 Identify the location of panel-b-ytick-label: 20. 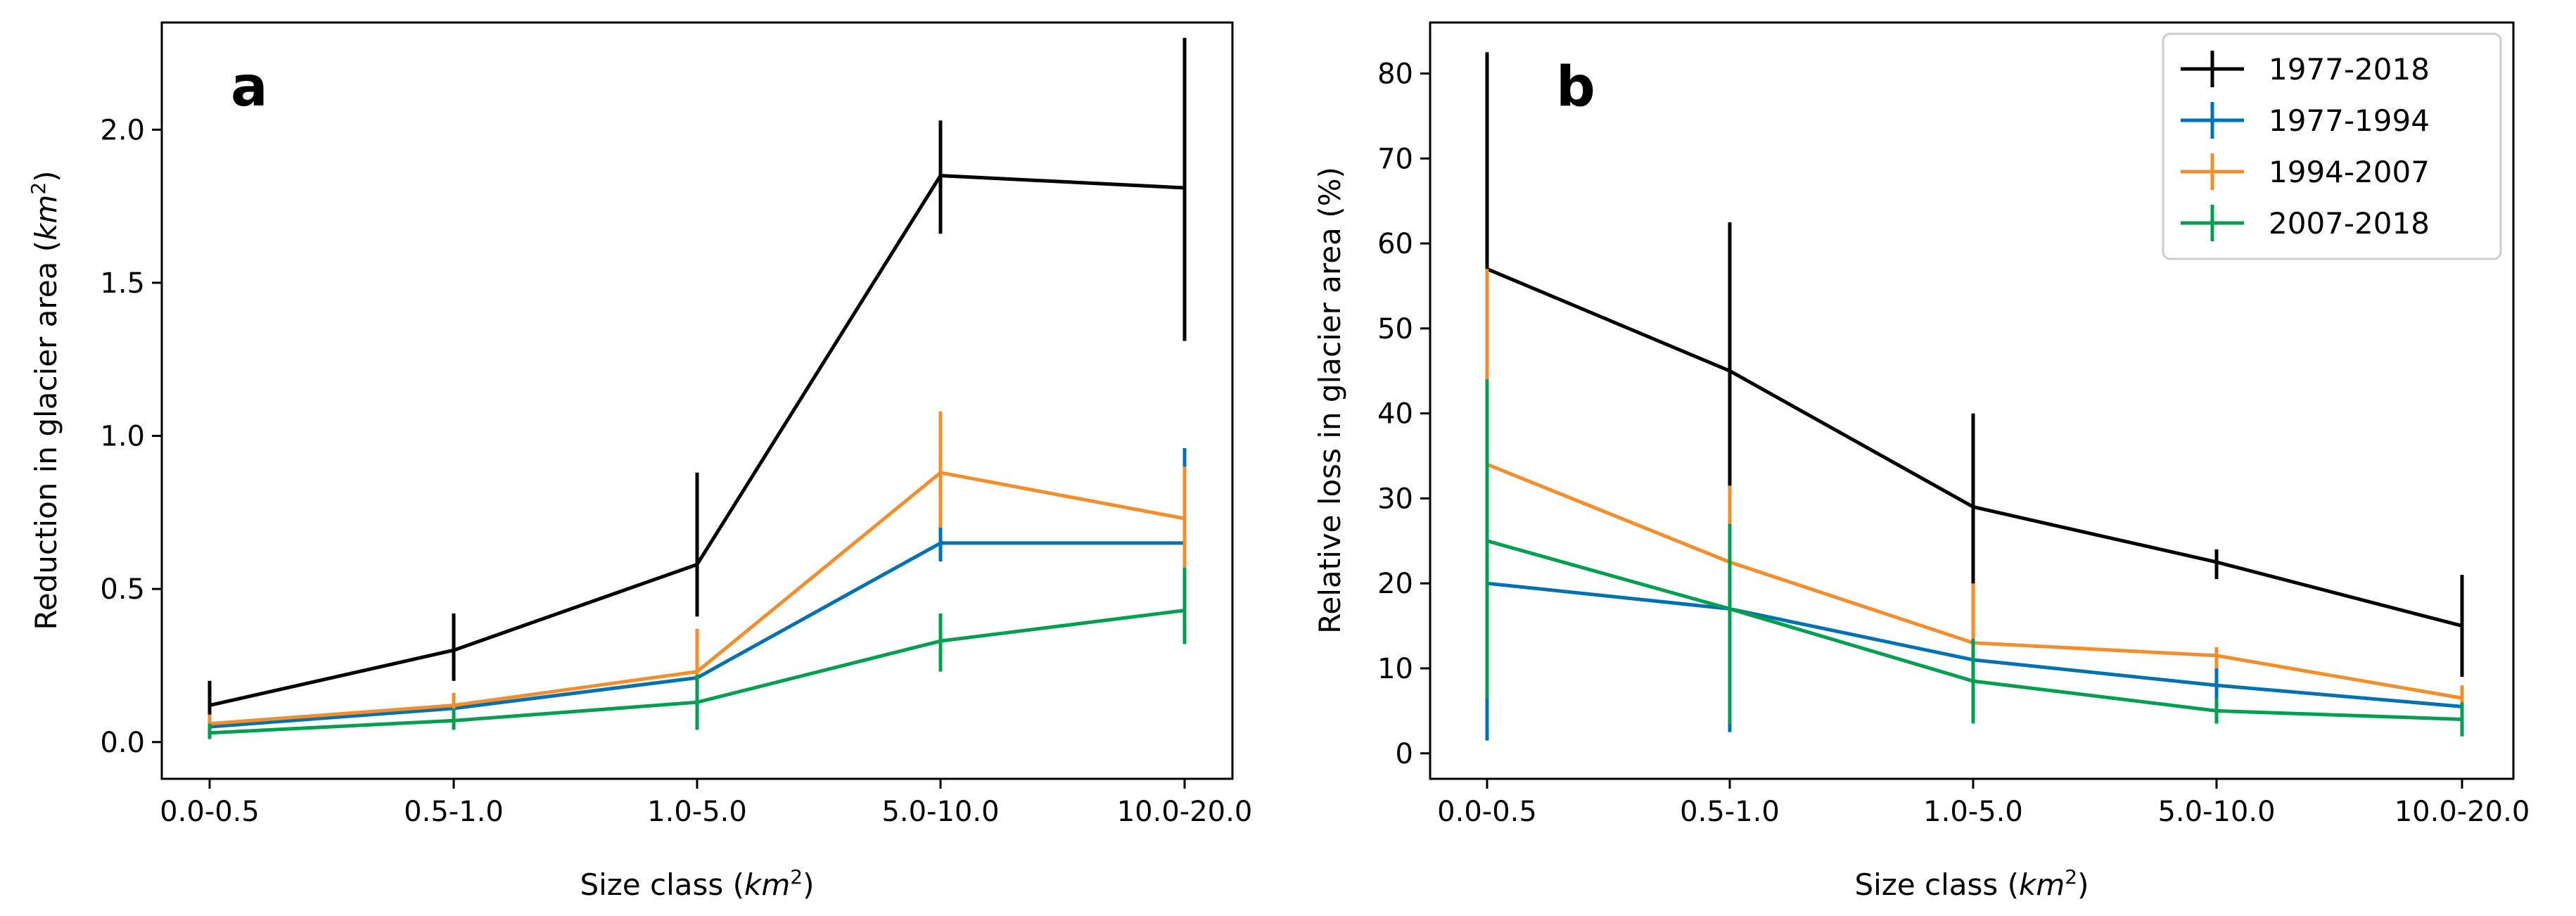
(1395, 584).